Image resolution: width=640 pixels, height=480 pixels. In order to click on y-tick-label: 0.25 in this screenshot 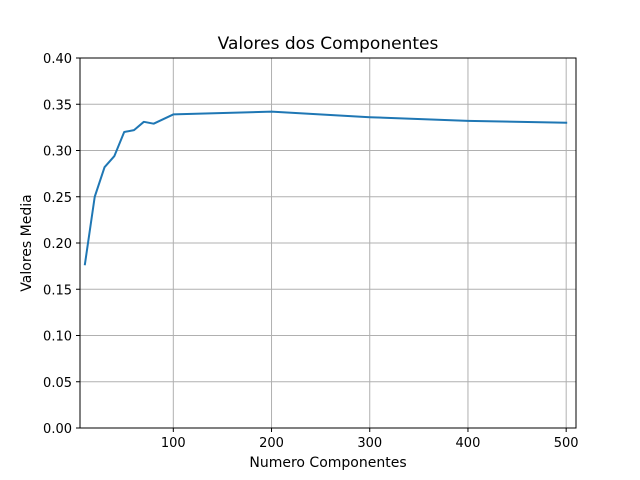, I will do `click(57, 198)`.